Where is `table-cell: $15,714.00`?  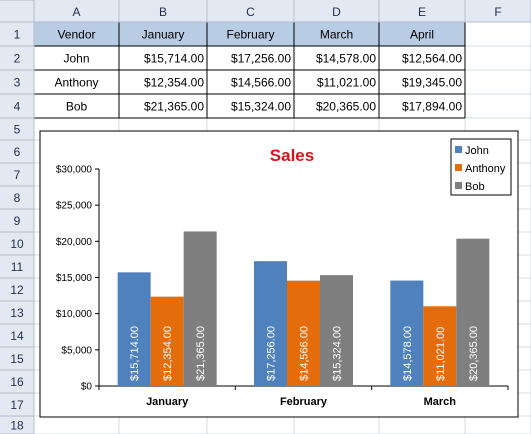
table-cell: $15,714.00 is located at coordinates (174, 59).